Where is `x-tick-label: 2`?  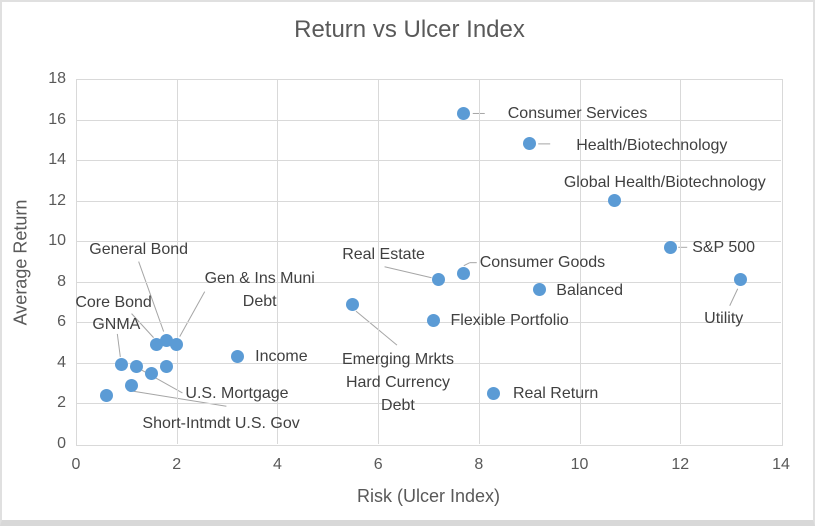
x-tick-label: 2 is located at coordinates (177, 464).